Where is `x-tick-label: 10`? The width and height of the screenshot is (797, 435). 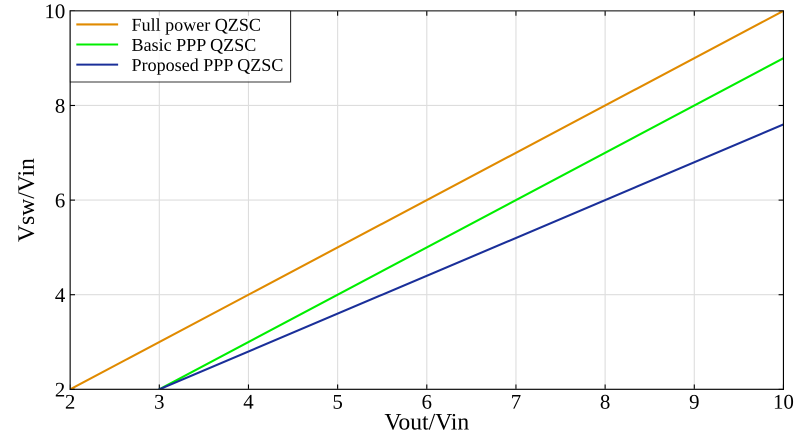 x-tick-label: 10 is located at coordinates (784, 401).